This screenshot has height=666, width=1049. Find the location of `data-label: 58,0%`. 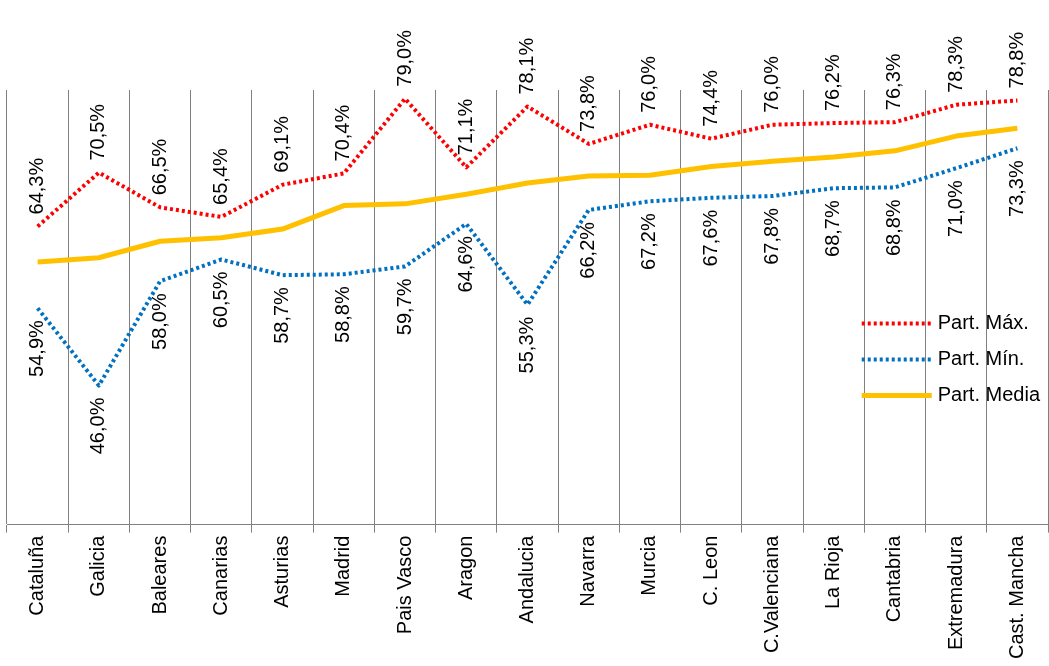

data-label: 58,0% is located at coordinates (158, 321).